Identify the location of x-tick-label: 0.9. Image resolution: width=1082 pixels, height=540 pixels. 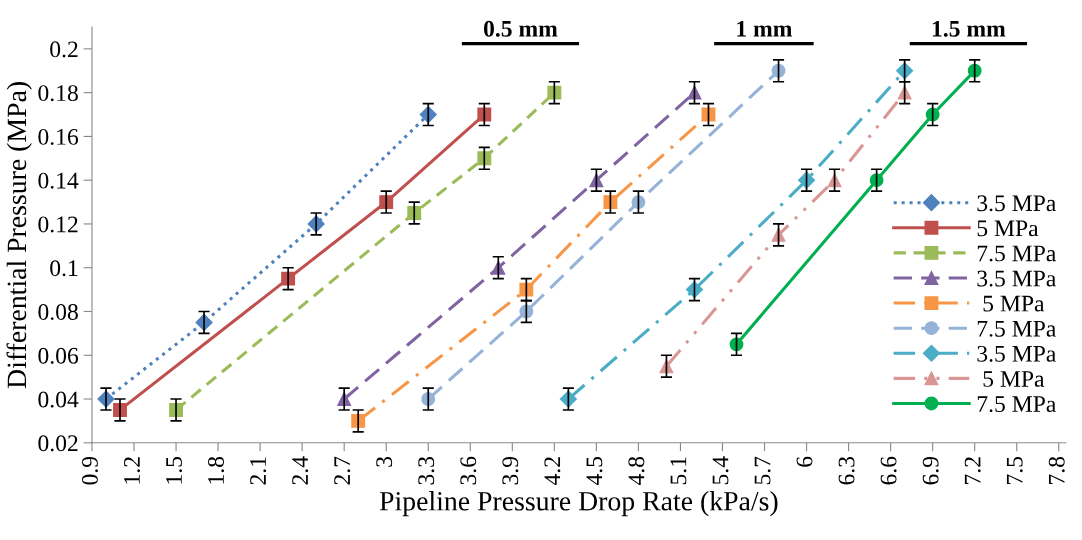
(89, 470).